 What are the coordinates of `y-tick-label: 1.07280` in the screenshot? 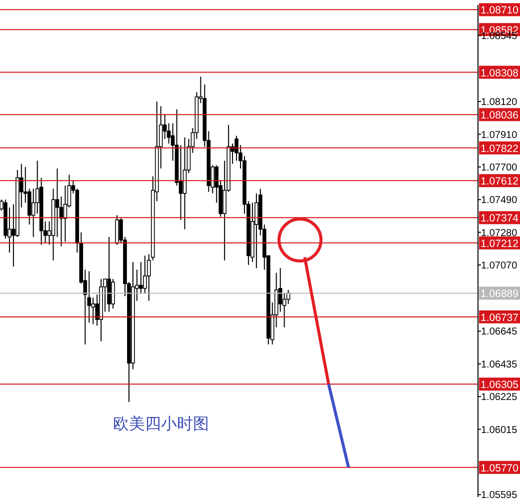 It's located at (499, 233).